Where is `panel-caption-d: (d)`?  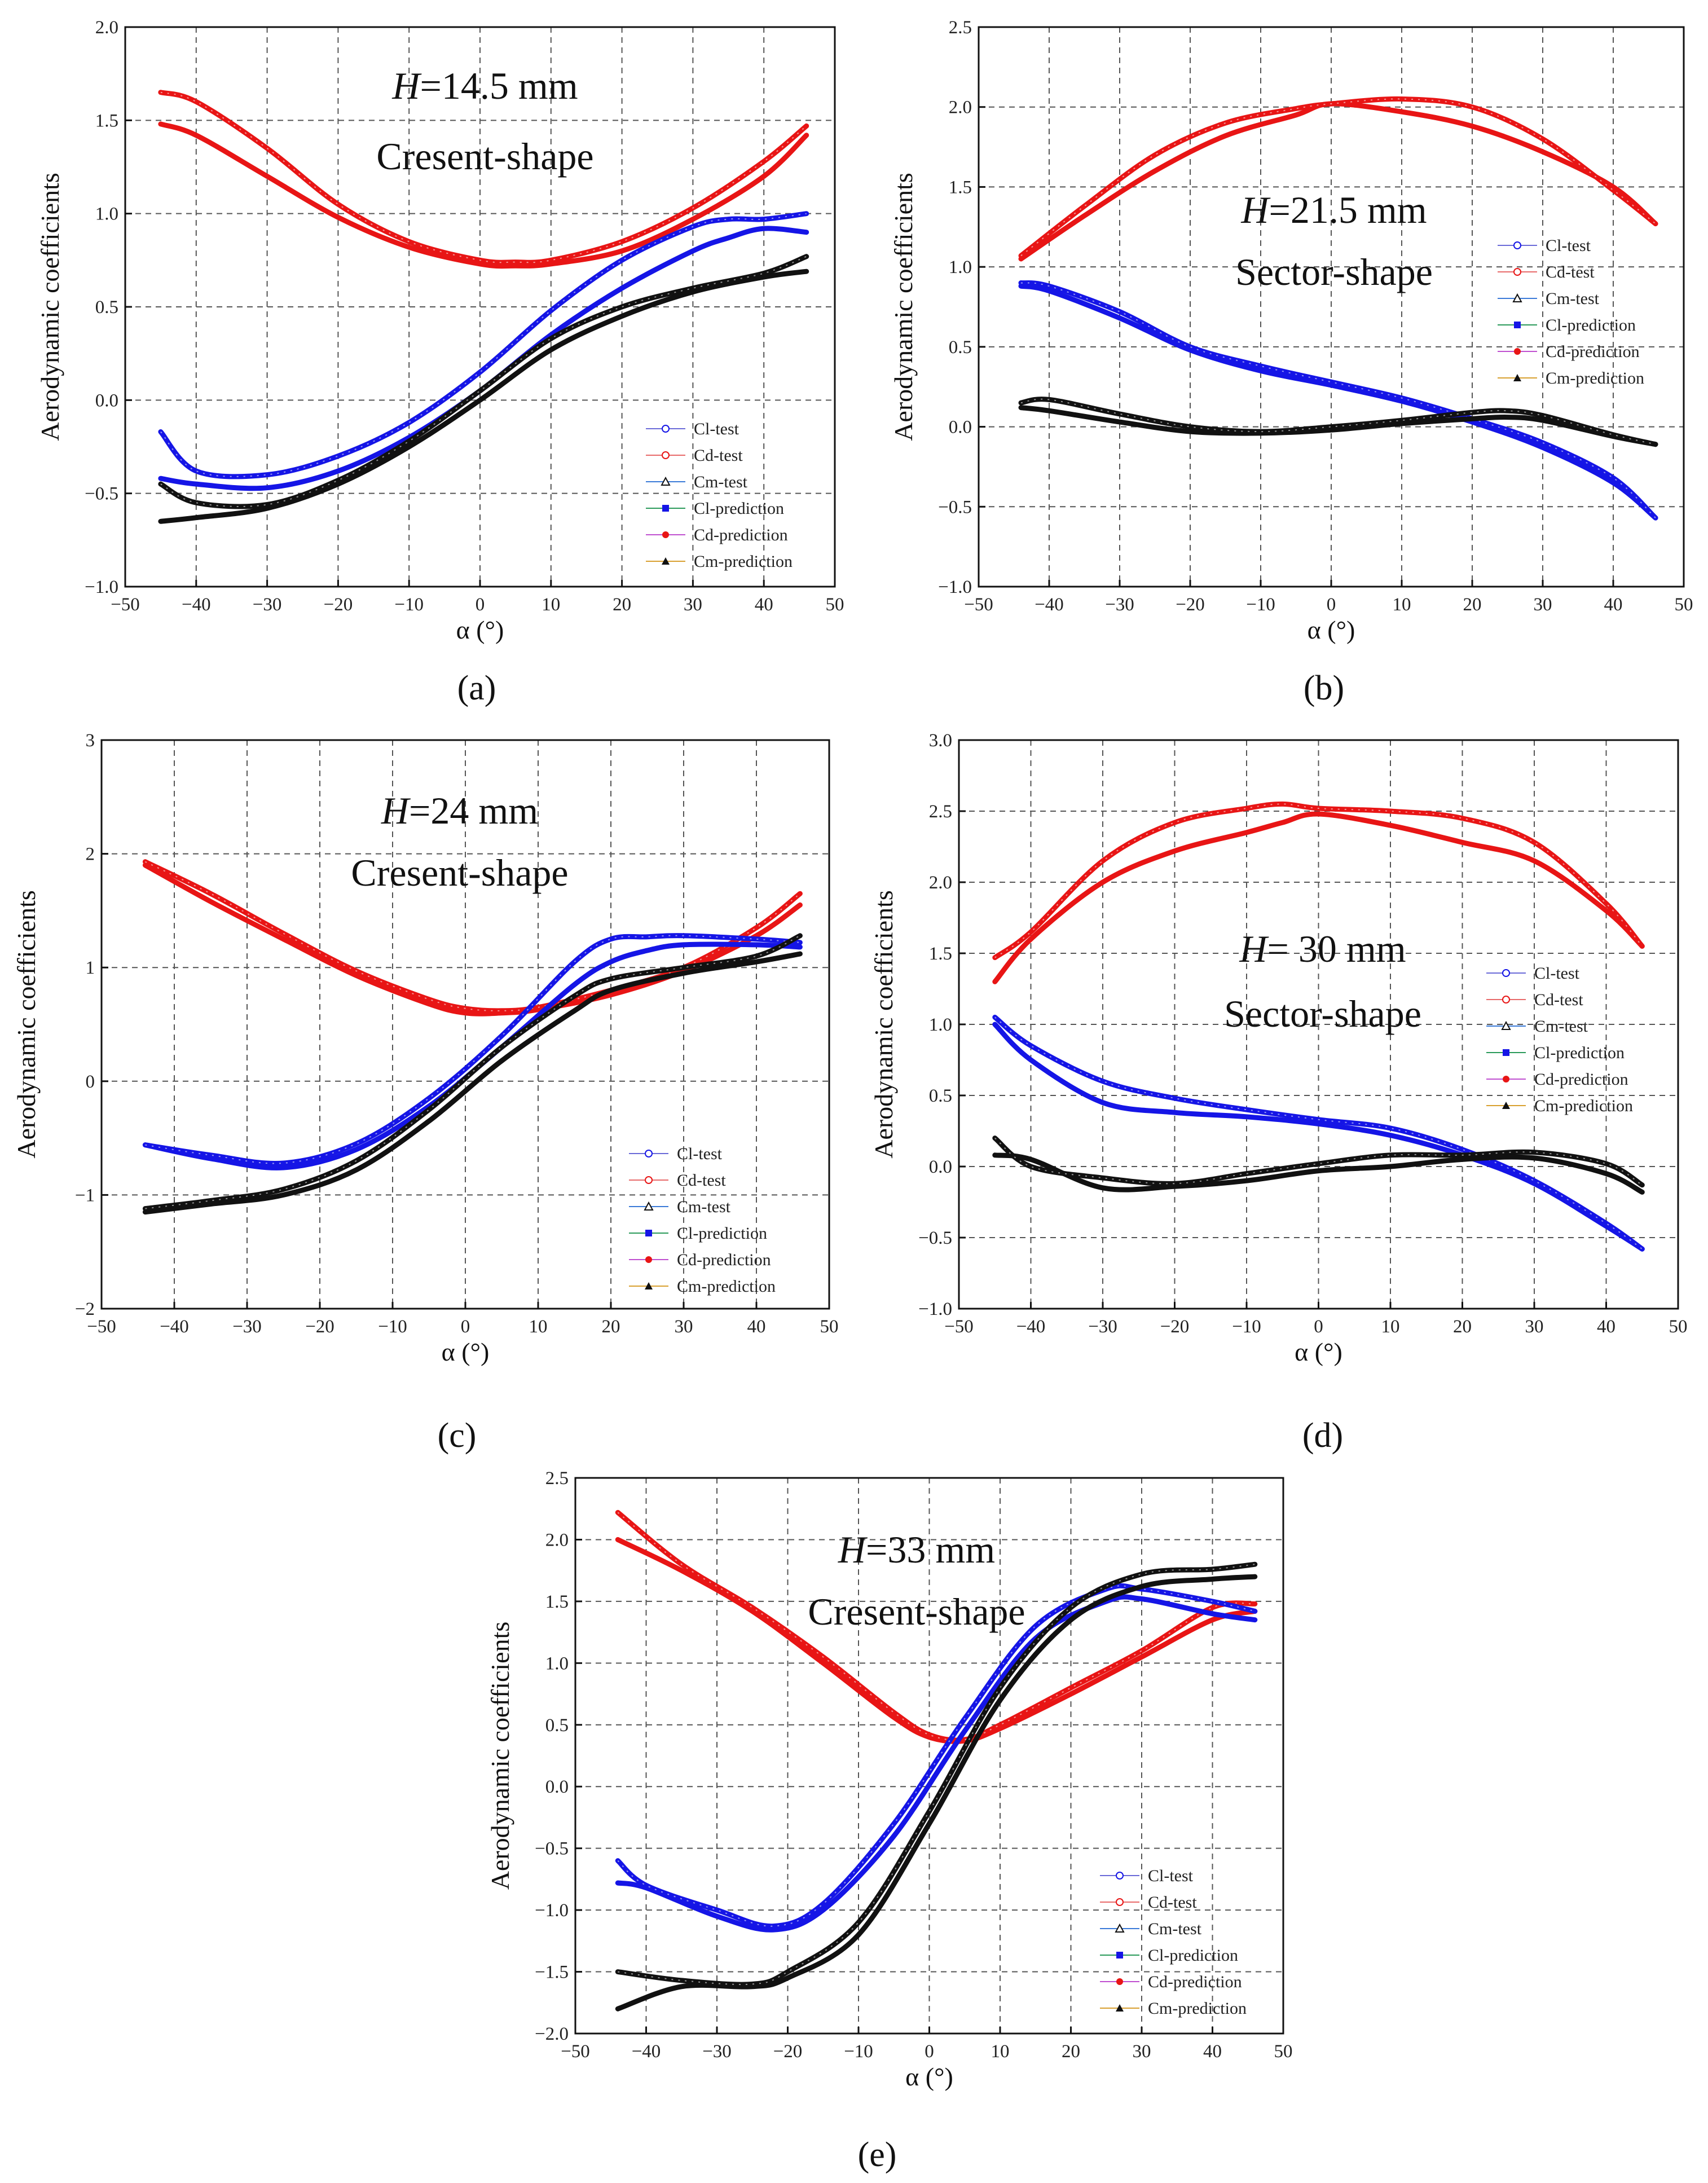
panel-caption-d: (d) is located at coordinates (1322, 1435).